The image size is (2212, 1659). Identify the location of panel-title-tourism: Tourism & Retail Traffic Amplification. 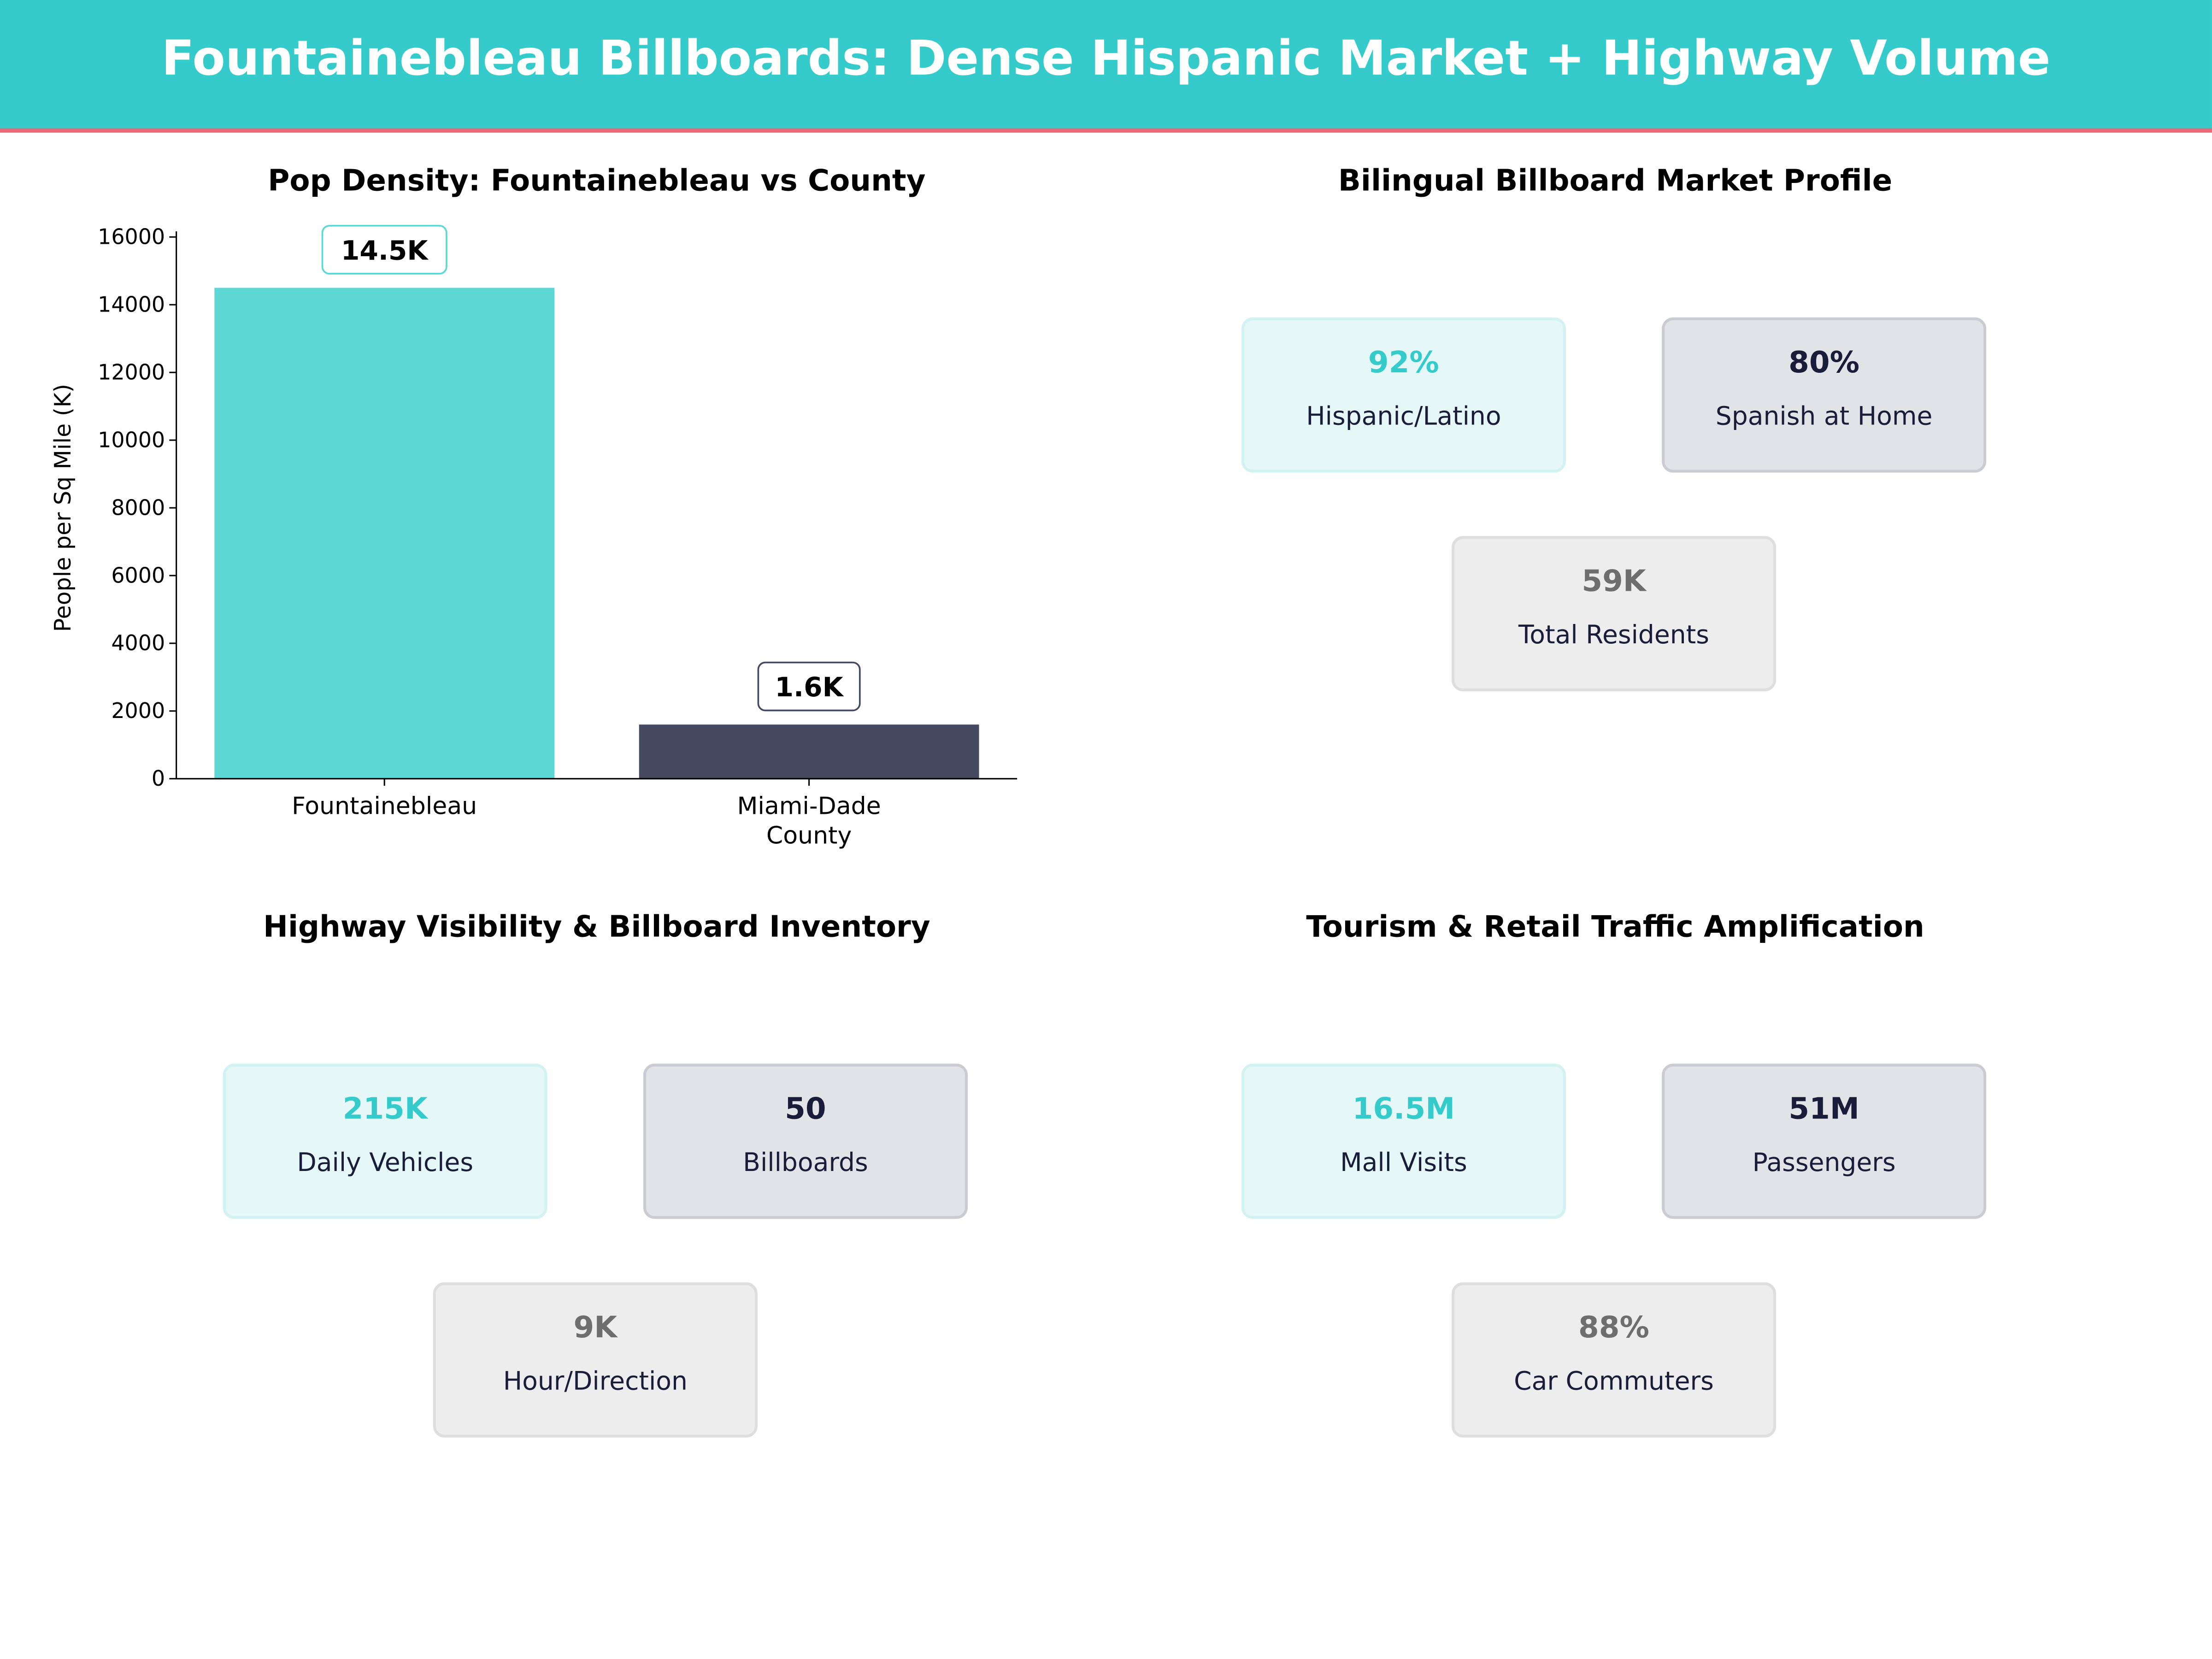
(1615, 927).